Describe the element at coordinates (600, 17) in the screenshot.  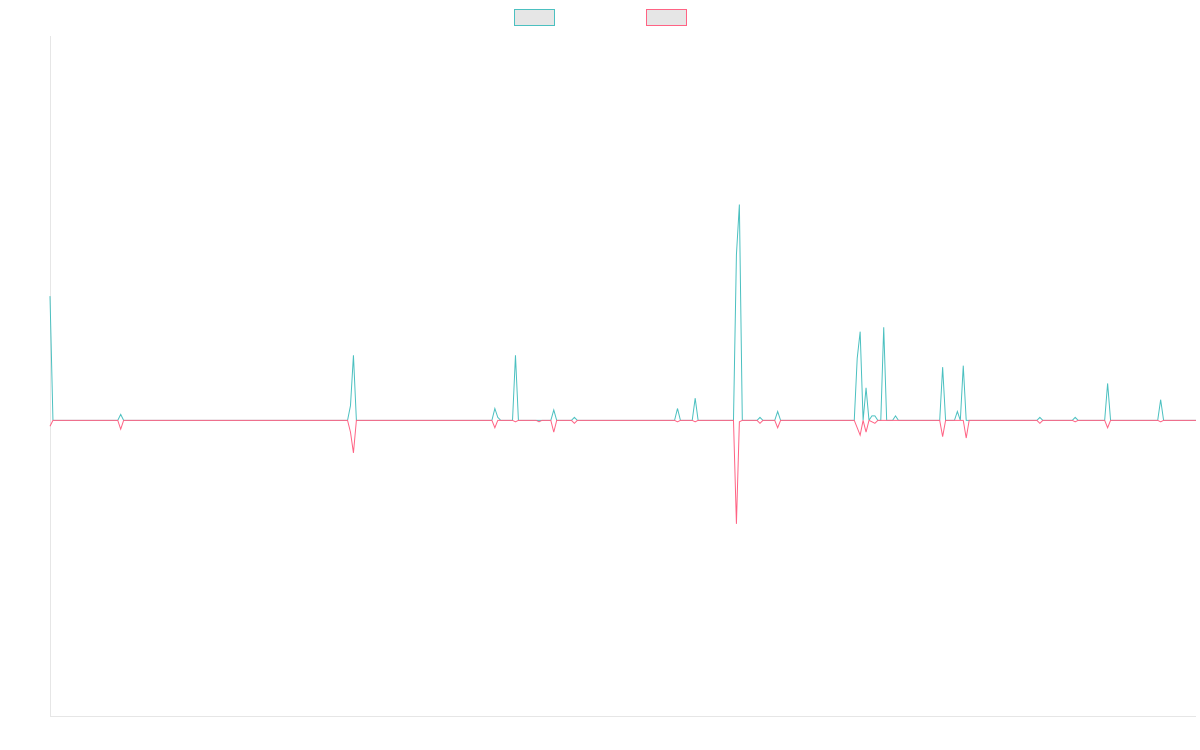
I see `legend` at that location.